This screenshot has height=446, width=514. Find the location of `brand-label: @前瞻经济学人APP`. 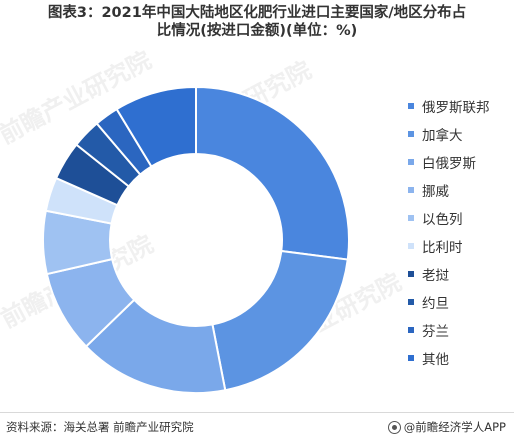

brand-label: @前瞻经济学人APP is located at coordinates (446, 427).